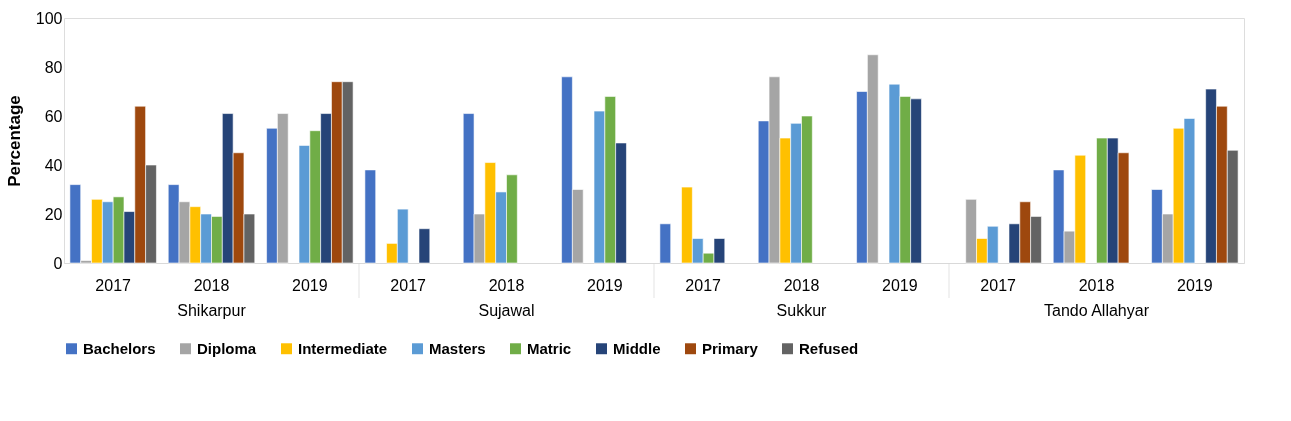  I want to click on legend-label: Matric, so click(549, 348).